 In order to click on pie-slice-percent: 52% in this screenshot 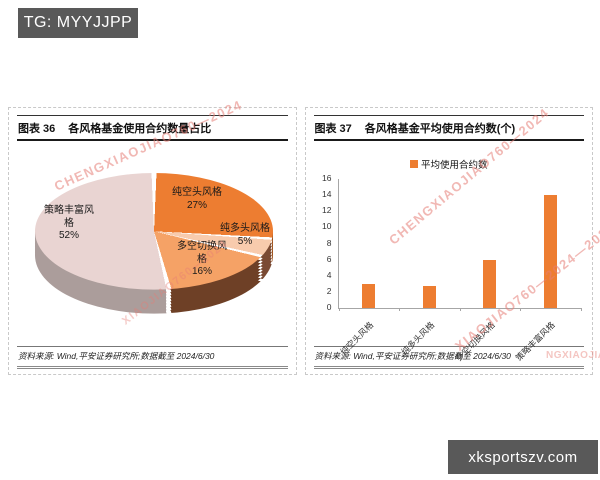, I will do `click(68, 235)`.